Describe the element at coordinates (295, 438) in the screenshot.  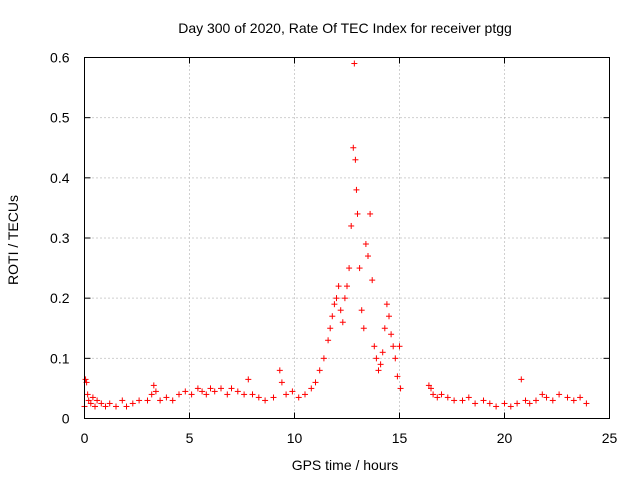
I see `x-tick-label: 10` at that location.